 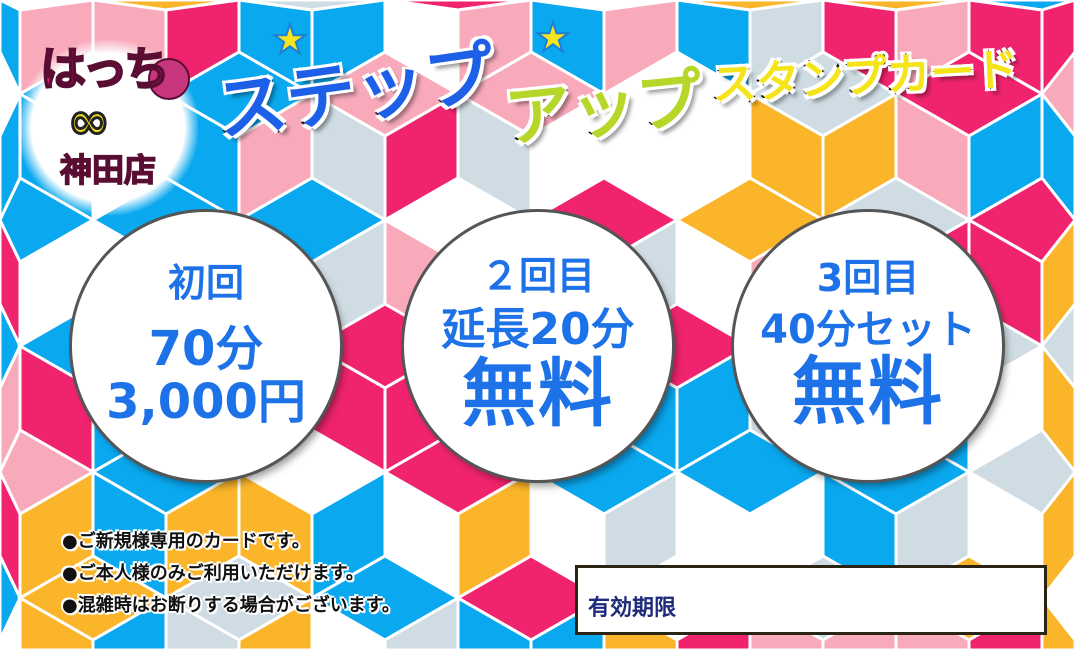 What do you see at coordinates (205, 283) in the screenshot?
I see `stamp-label: 初回` at bounding box center [205, 283].